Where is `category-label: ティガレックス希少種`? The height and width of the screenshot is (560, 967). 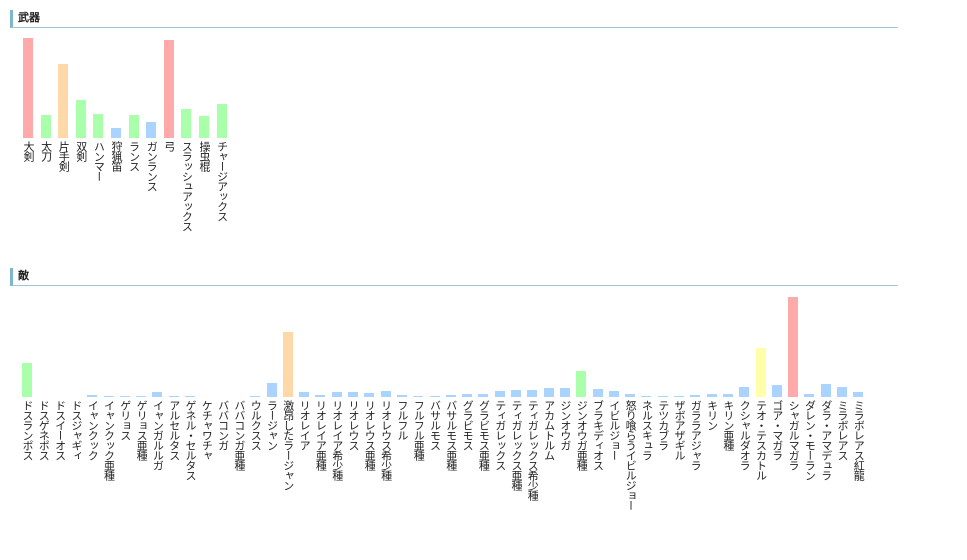
category-label: ティガレックス希少種 is located at coordinates (533, 450).